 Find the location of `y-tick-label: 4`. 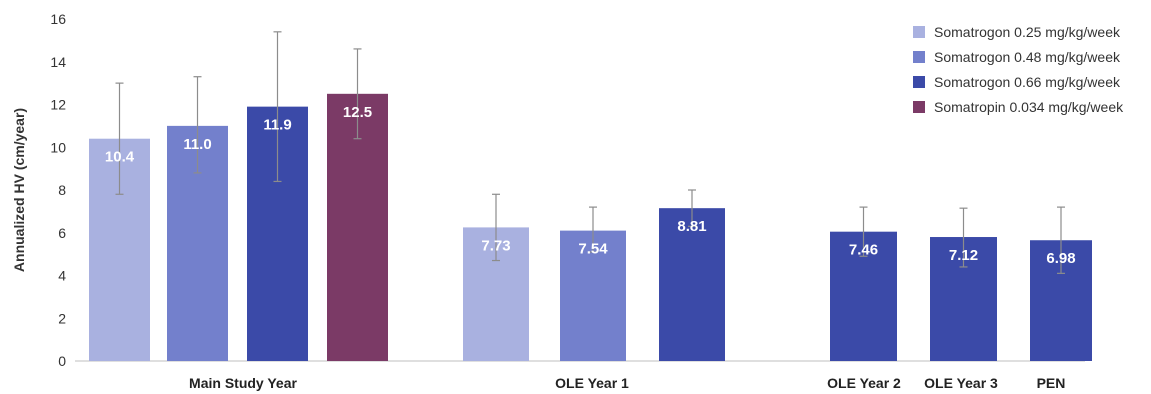

y-tick-label: 4 is located at coordinates (62, 276).